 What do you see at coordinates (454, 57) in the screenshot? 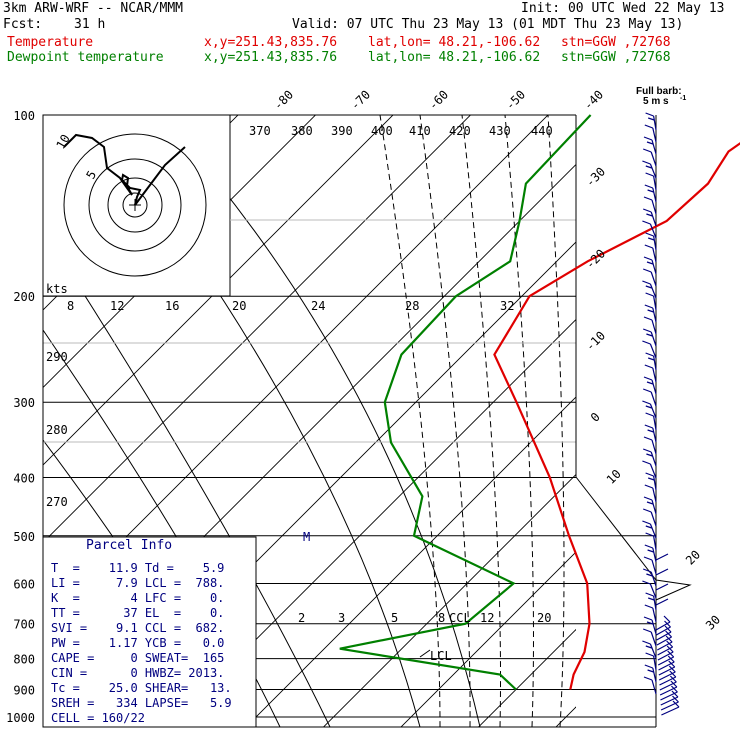
I see `dewpoint-latlon: lat,lon= 48.21,-106.62` at bounding box center [454, 57].